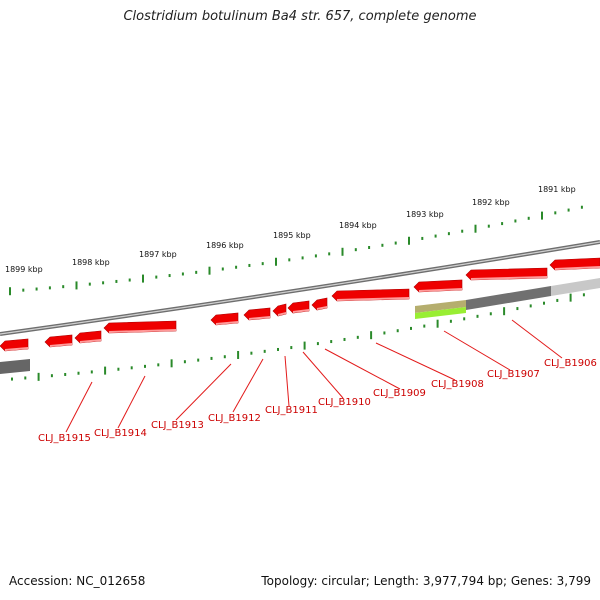 This screenshot has width=600, height=600. Describe the element at coordinates (24, 269) in the screenshot. I see `scale-label: 1899 kbp` at that location.